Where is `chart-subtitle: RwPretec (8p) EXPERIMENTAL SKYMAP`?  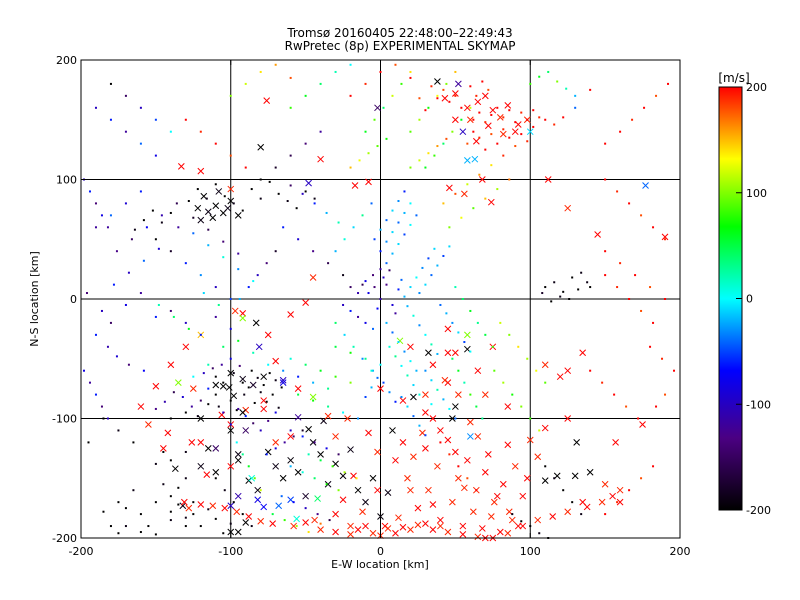
chart-subtitle: RwPretec (8p) EXPERIMENTAL SKYMAP is located at coordinates (400, 46).